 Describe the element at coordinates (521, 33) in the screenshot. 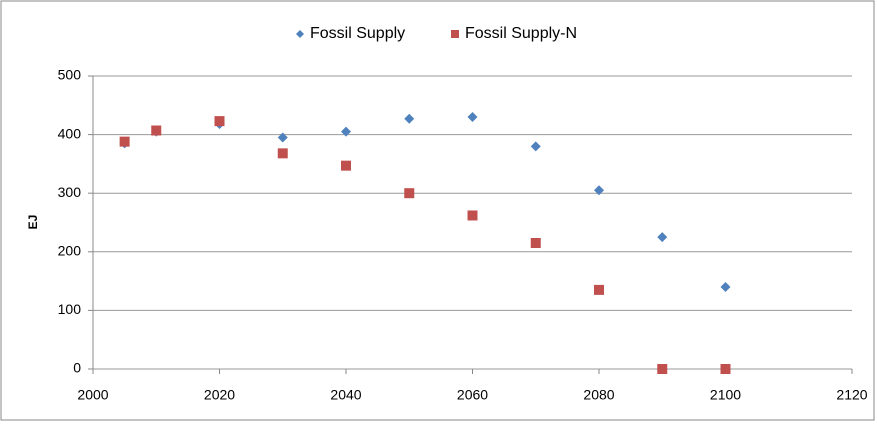

I see `legend-label: Fossil Supply-N` at that location.